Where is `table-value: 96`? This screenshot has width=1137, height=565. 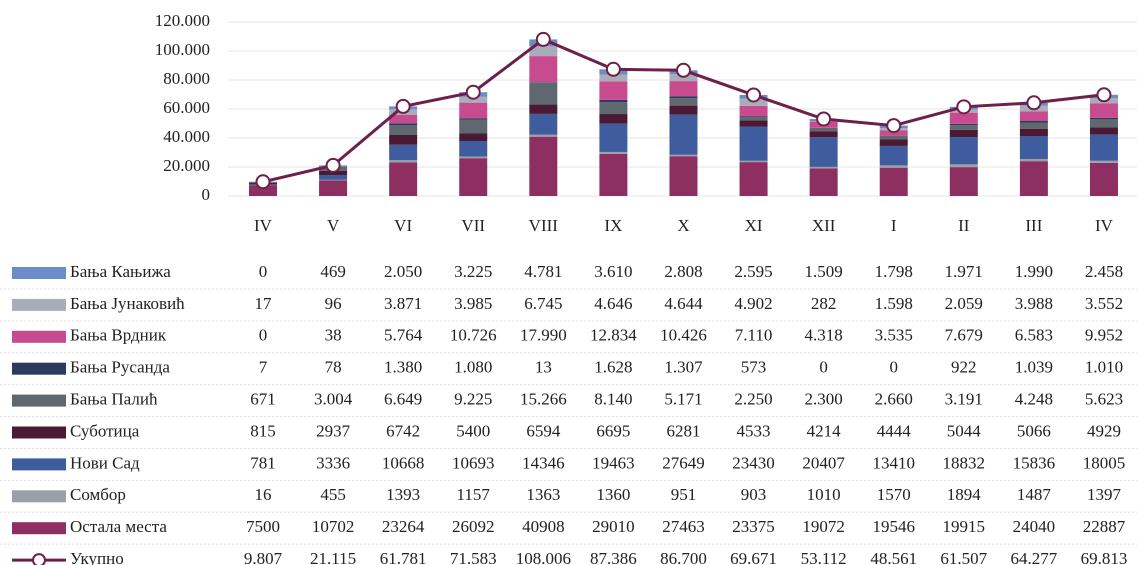 table-value: 96 is located at coordinates (333, 303).